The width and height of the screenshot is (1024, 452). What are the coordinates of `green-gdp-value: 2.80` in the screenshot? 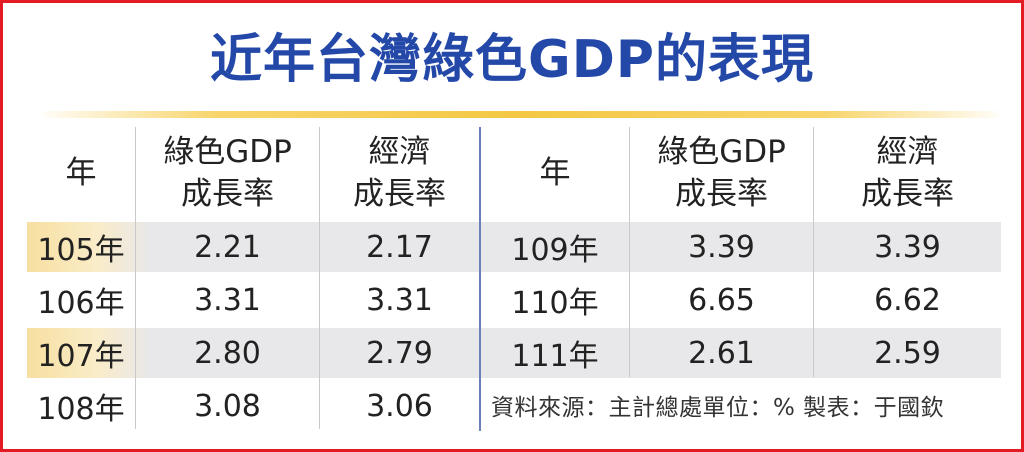 It's located at (227, 353).